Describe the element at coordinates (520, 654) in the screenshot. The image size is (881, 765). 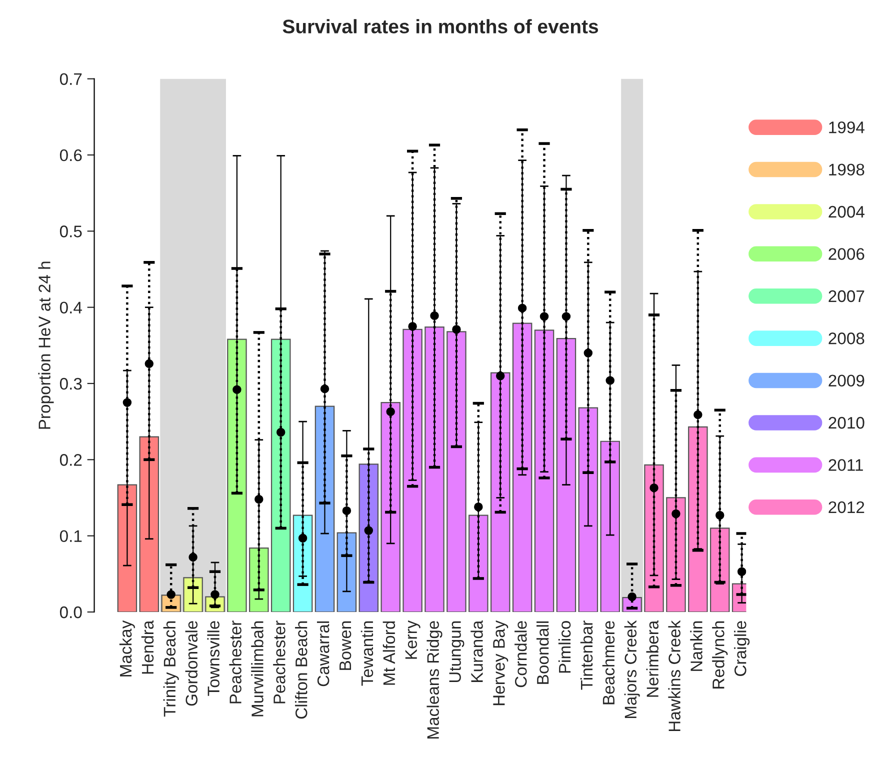
I see `x-tick-label: Corndale` at that location.